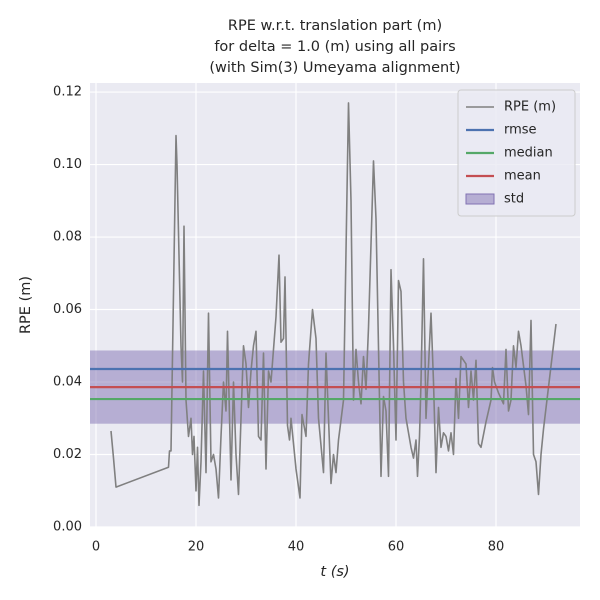 Image resolution: width=600 pixels, height=600 pixels. What do you see at coordinates (67, 92) in the screenshot?
I see `y-tick-label: 0.12` at bounding box center [67, 92].